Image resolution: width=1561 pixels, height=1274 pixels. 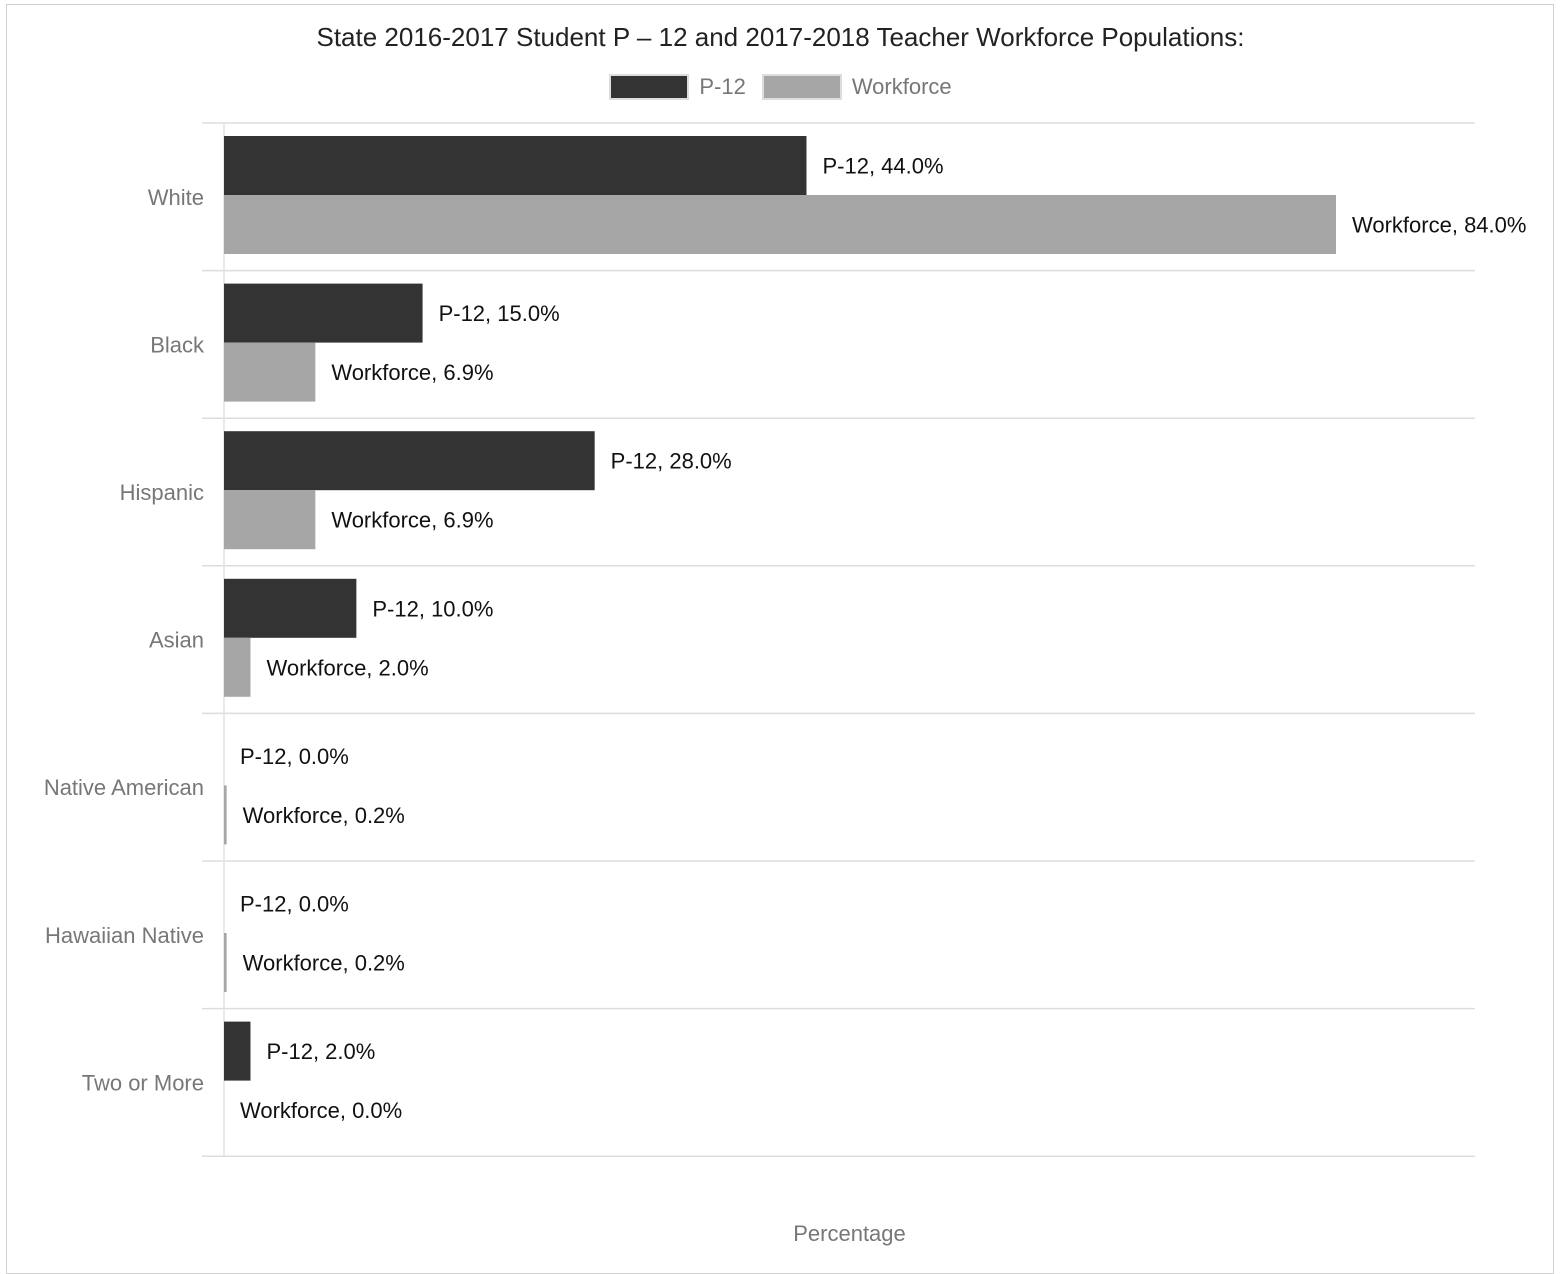 I want to click on legend-item-workforce: Workforce, so click(x=856, y=87).